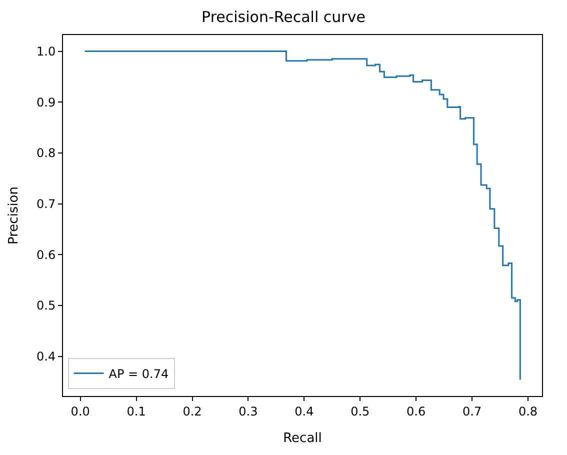 The image size is (567, 455). I want to click on x-tick-label: 0.4, so click(304, 411).